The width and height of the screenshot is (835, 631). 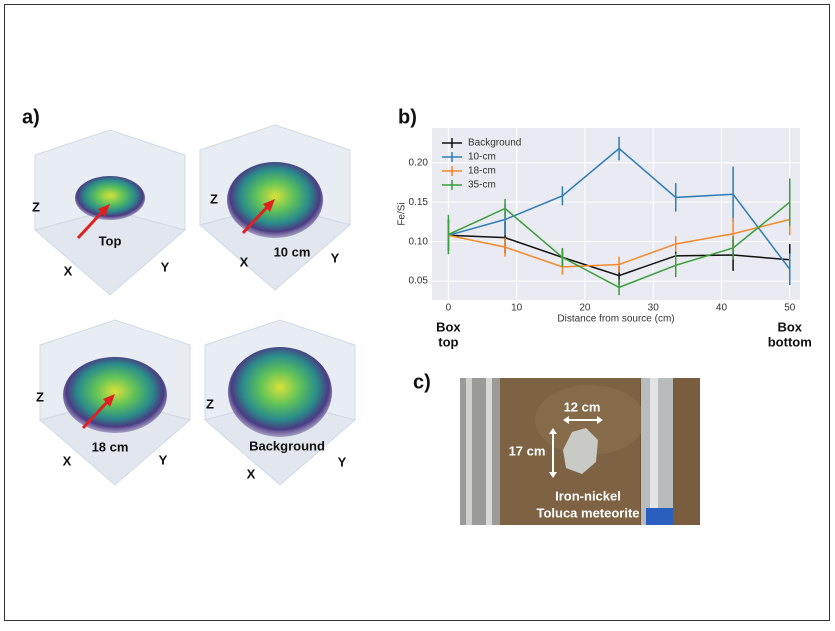 What do you see at coordinates (287, 445) in the screenshot?
I see `plot-label: Background` at bounding box center [287, 445].